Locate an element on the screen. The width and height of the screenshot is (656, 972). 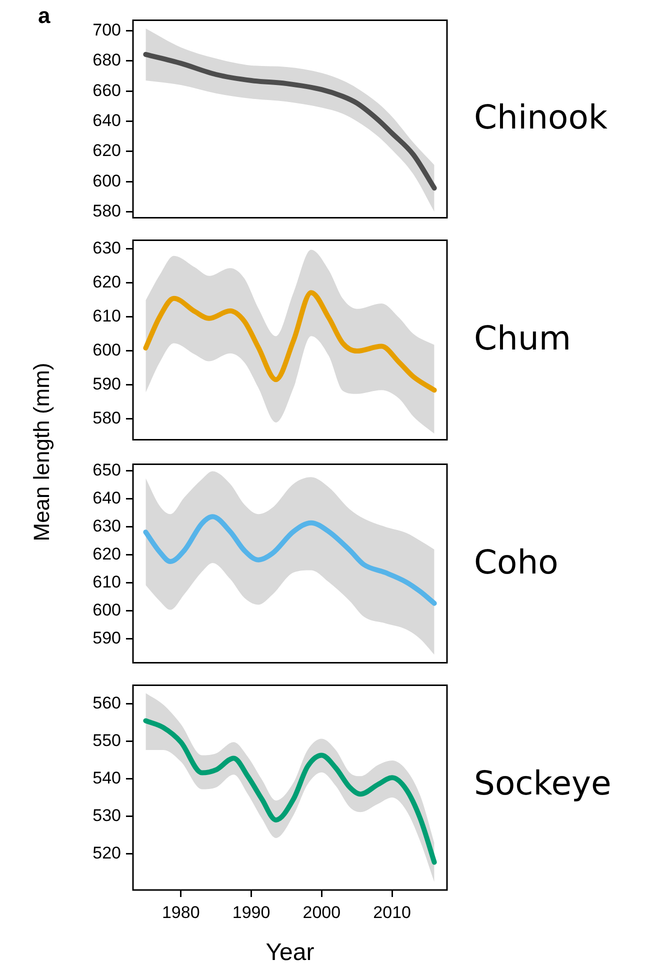
y-tick-label: 700 is located at coordinates (106, 30).